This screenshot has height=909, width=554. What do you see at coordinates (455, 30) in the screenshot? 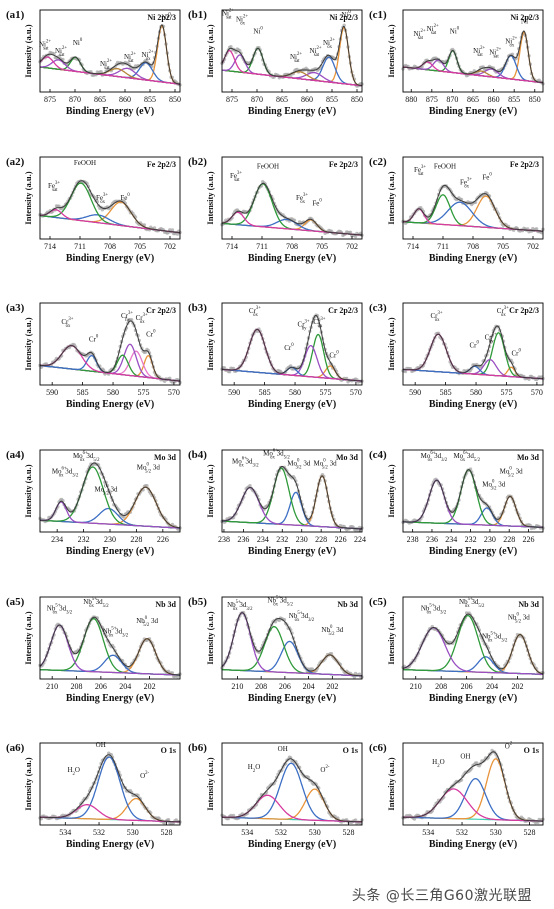
I see `peak-label: Ni0` at bounding box center [455, 30].